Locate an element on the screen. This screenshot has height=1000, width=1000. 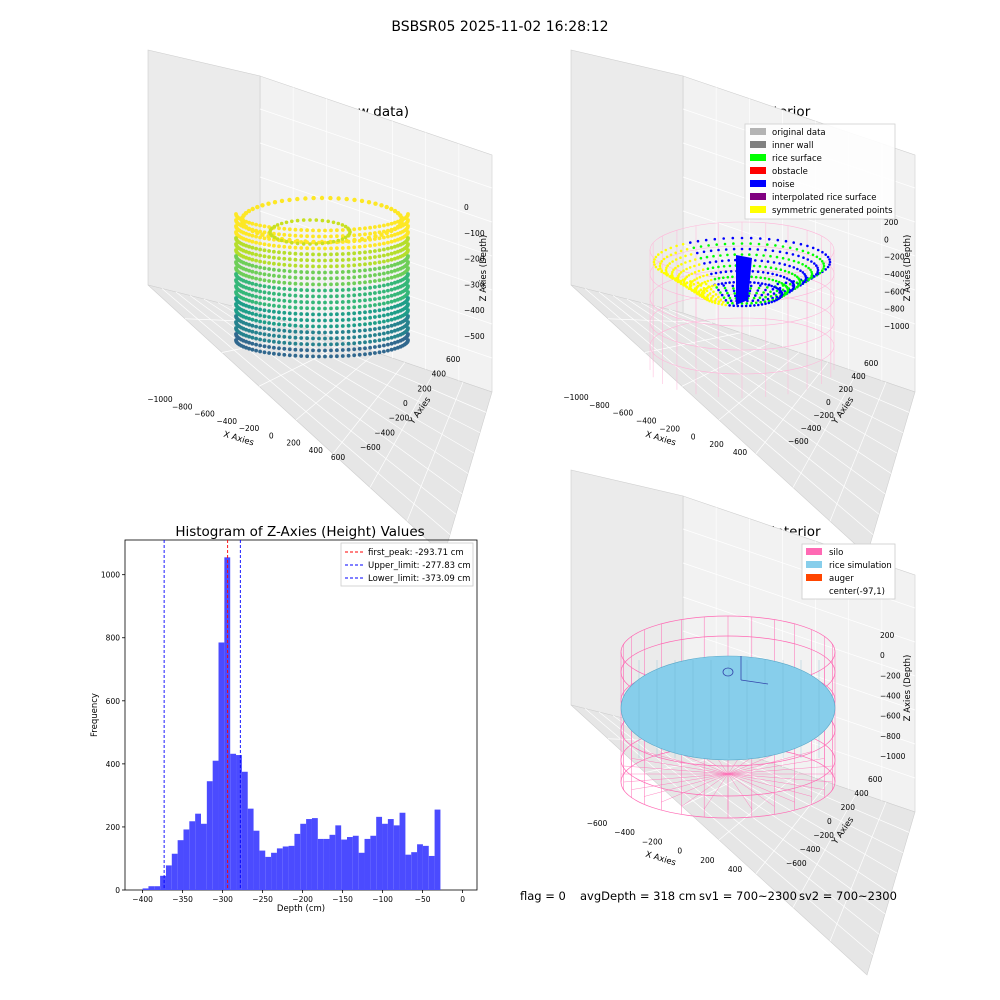
legend-label: first_peak: -293.71 cm is located at coordinates (416, 553).